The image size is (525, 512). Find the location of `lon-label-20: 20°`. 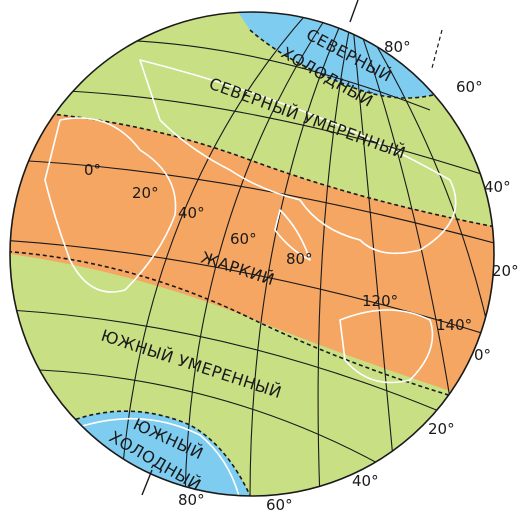

lon-label-20: 20° is located at coordinates (145, 193).